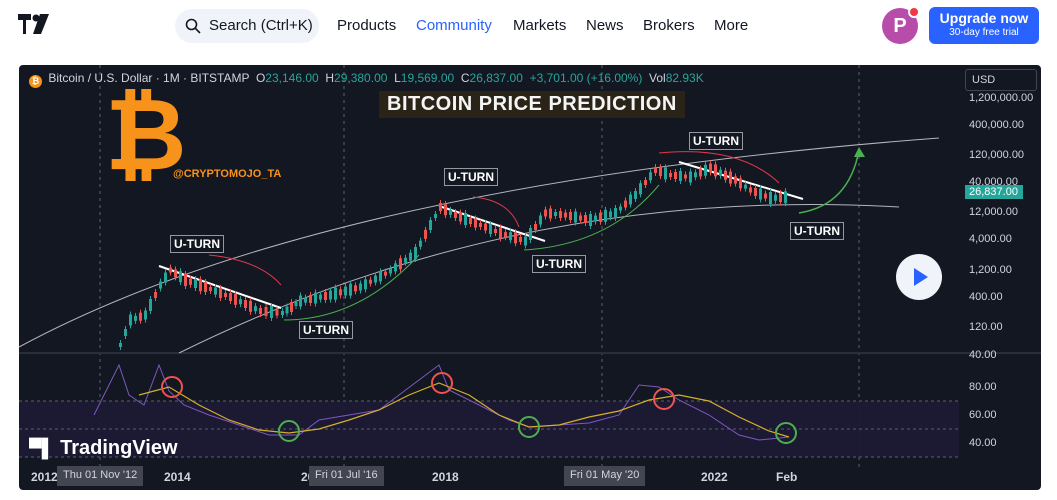  What do you see at coordinates (346, 476) in the screenshot?
I see `time-axis-tooltip: Fri 01 Jul '16` at bounding box center [346, 476].